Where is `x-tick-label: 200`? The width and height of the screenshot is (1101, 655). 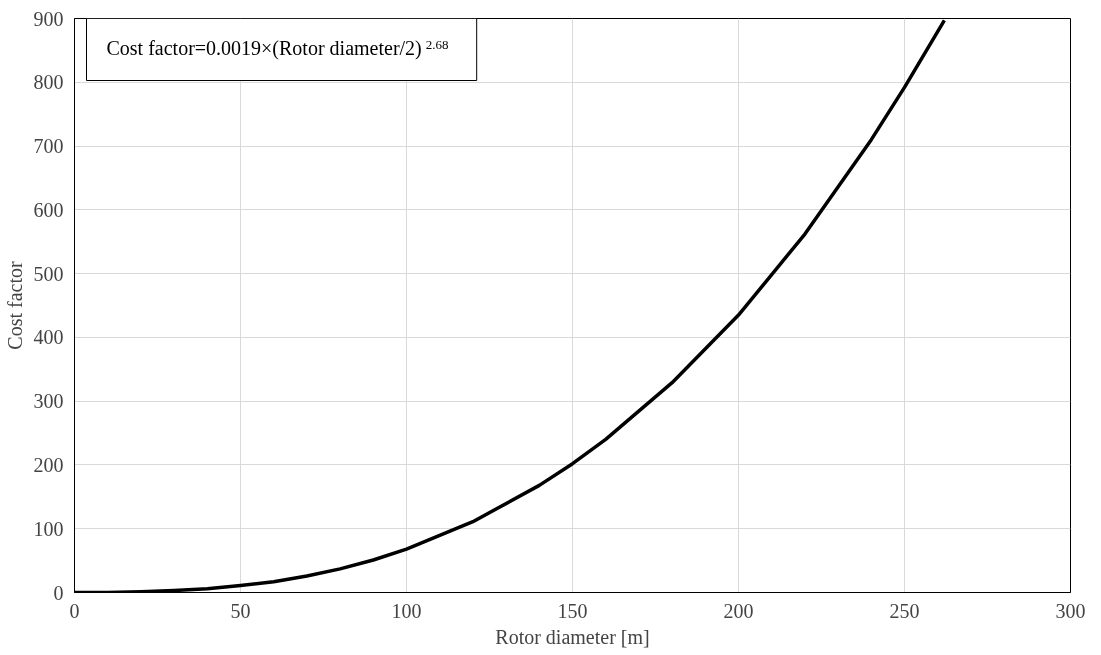 x-tick-label: 200 is located at coordinates (738, 610).